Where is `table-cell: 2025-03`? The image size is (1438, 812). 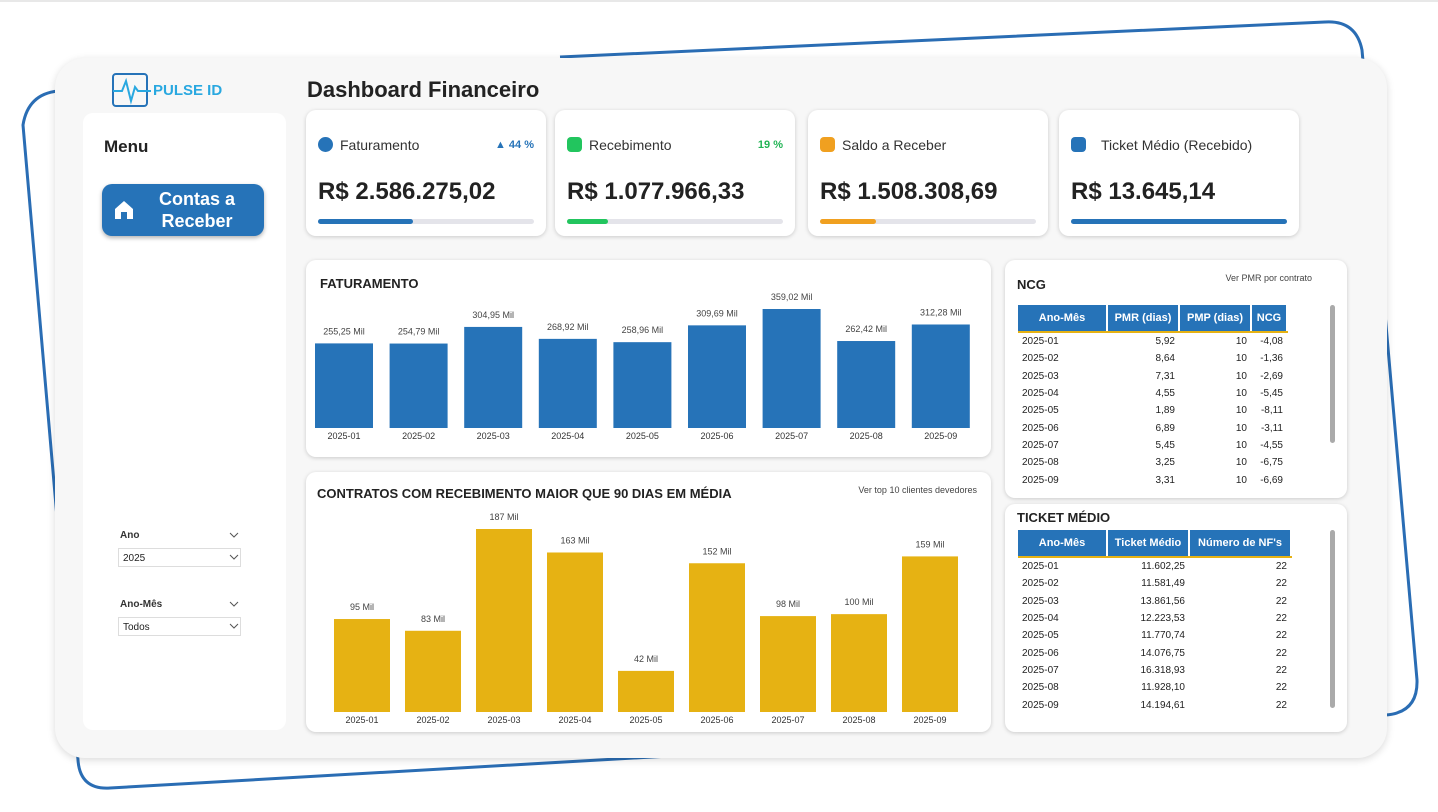
table-cell: 2025-03 is located at coordinates (1040, 376).